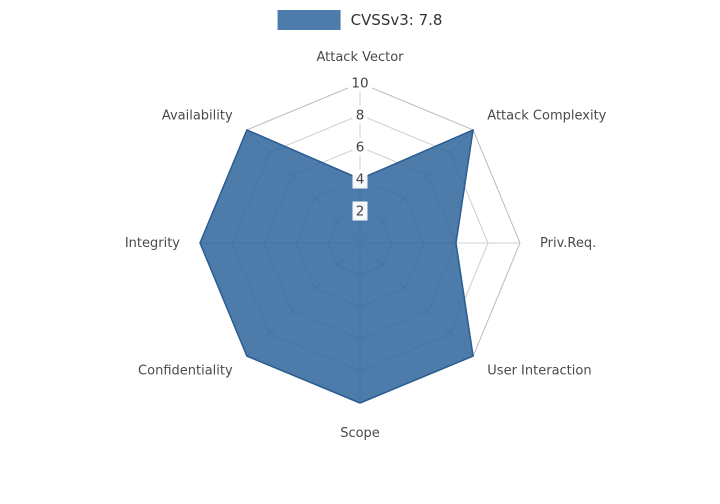 This screenshot has height=504, width=720. Describe the element at coordinates (360, 57) in the screenshot. I see `axis-label: Attack Vector` at that location.